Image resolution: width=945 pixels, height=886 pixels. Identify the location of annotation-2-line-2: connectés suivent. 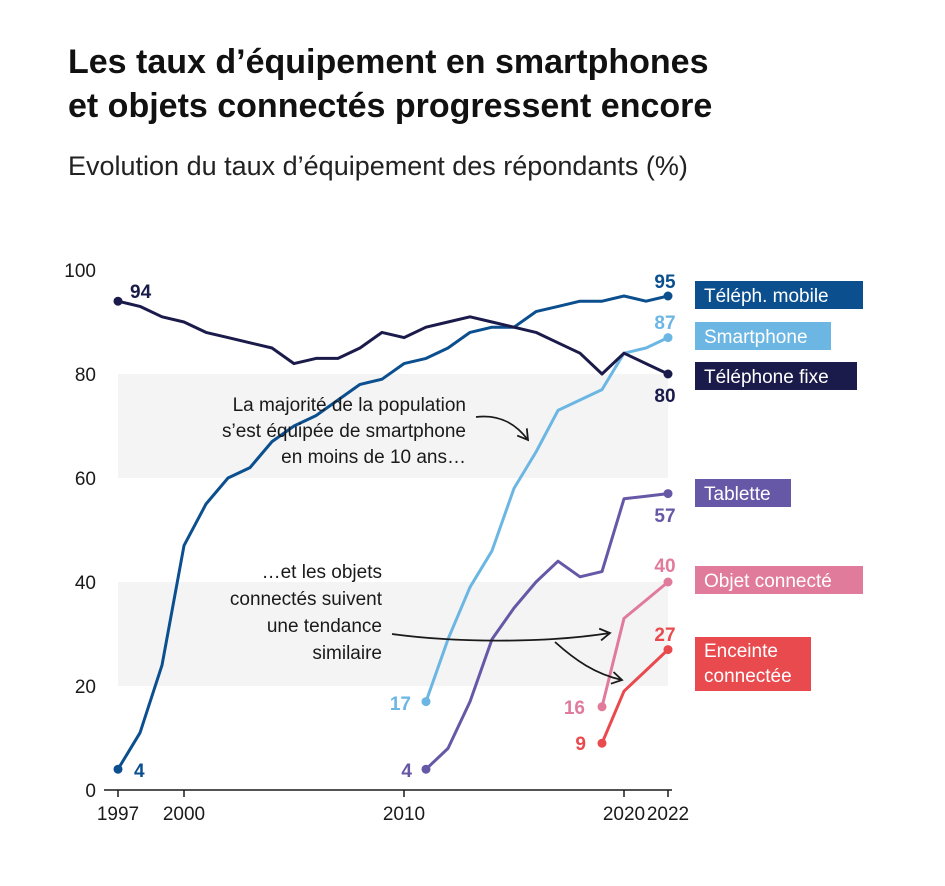
(306, 599).